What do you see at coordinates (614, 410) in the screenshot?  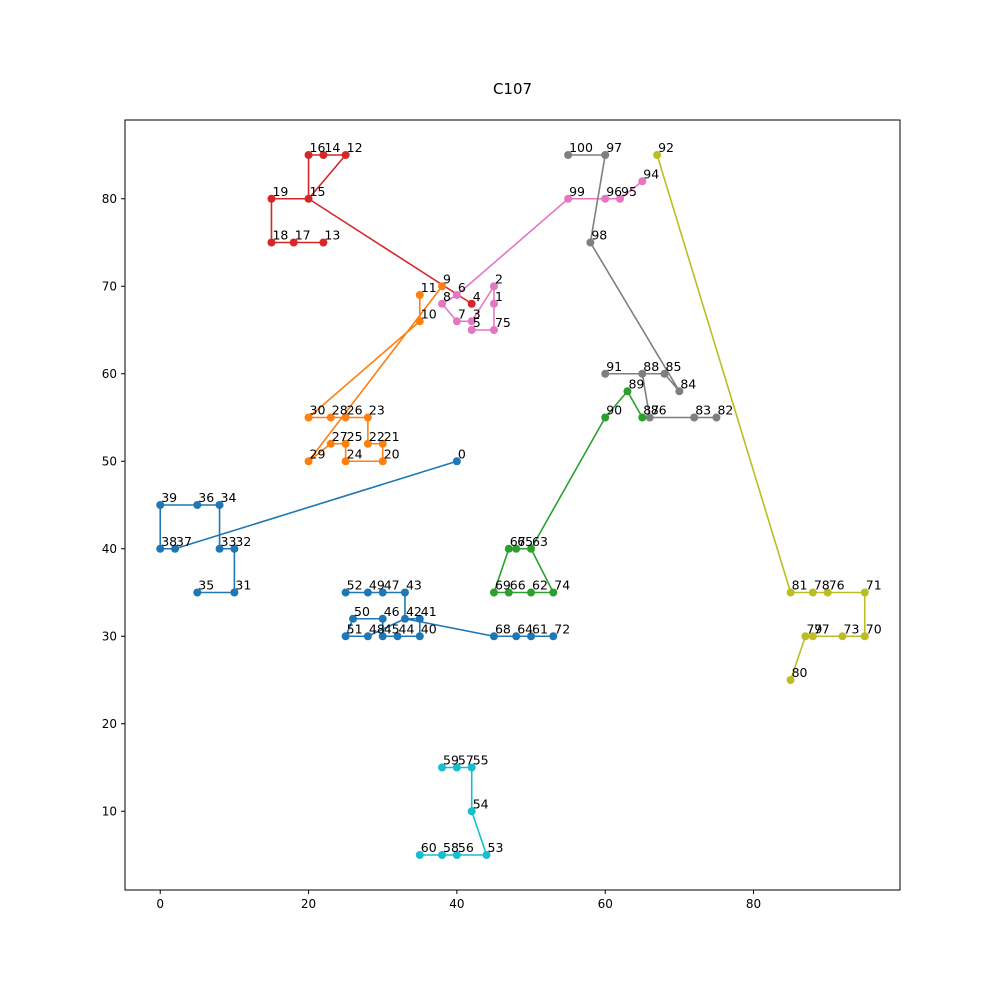 I see `point-label: 90` at bounding box center [614, 410].